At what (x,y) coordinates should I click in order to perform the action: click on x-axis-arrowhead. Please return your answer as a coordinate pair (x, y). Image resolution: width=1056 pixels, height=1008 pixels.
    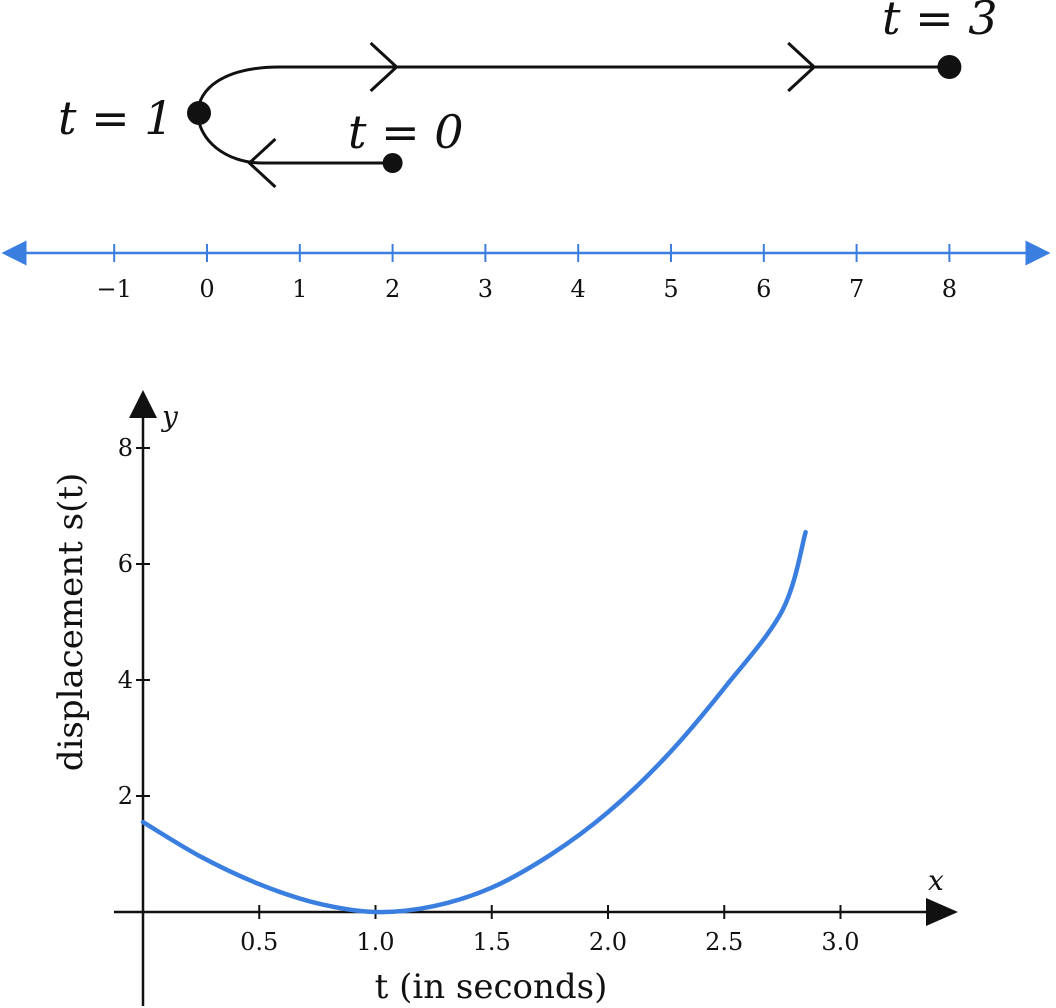
    Looking at the image, I should click on (942, 912).